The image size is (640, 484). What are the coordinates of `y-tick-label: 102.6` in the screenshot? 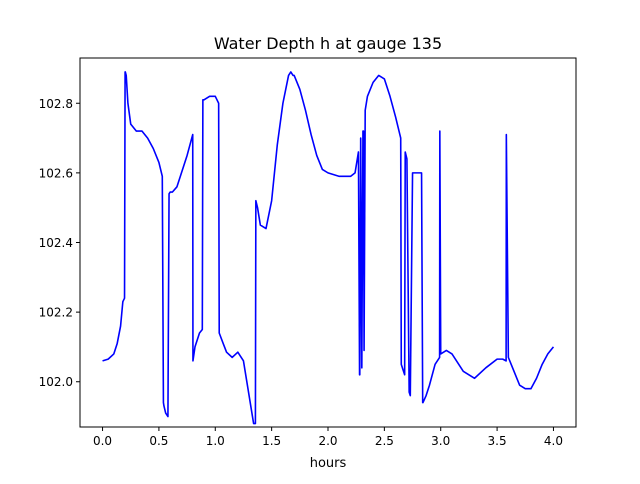 It's located at (56, 173).